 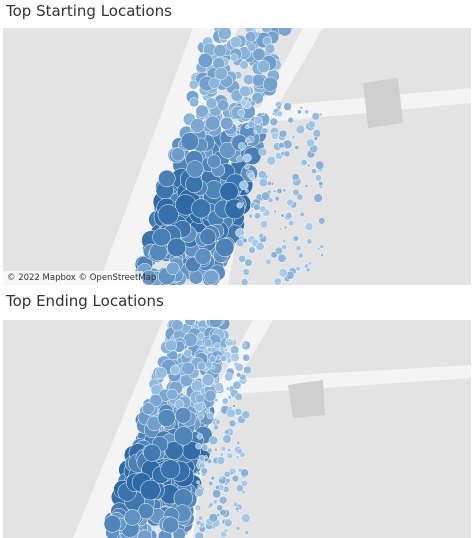 I want to click on water, so click(x=362, y=105).